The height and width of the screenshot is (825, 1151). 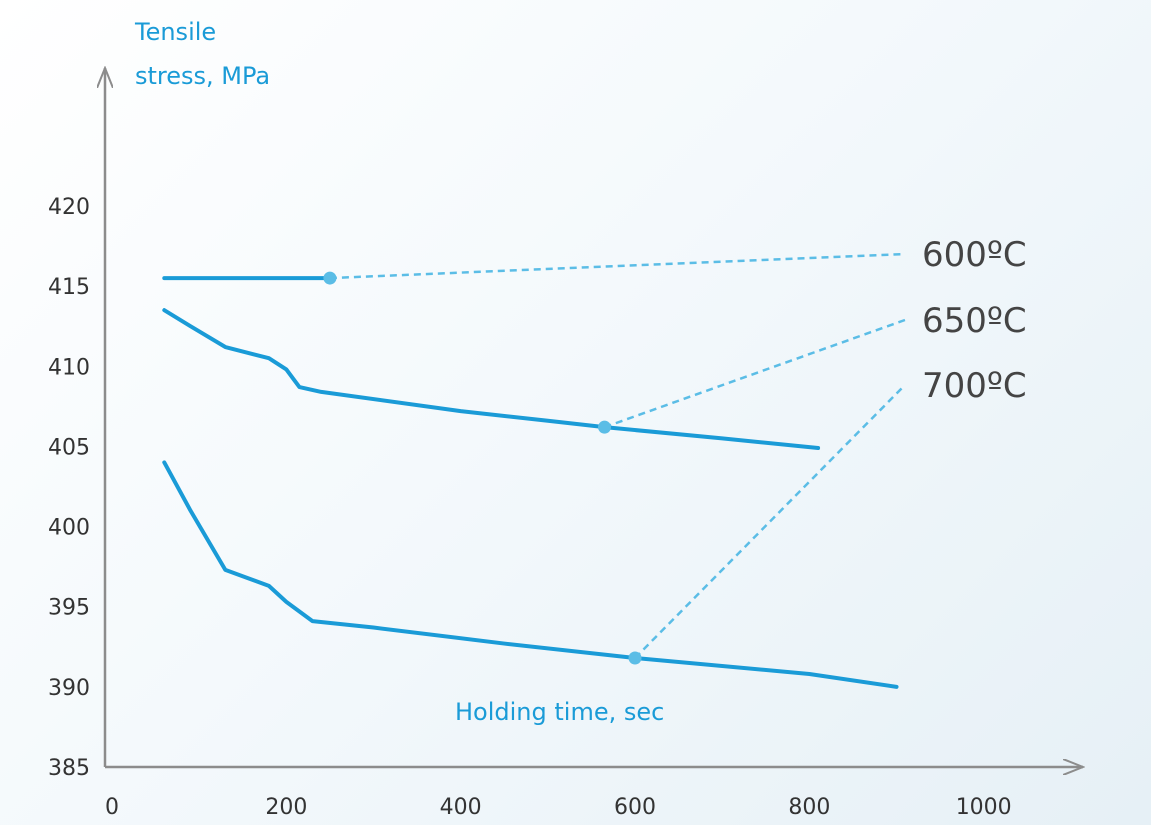 What do you see at coordinates (69, 207) in the screenshot?
I see `y-tick-label: 420` at bounding box center [69, 207].